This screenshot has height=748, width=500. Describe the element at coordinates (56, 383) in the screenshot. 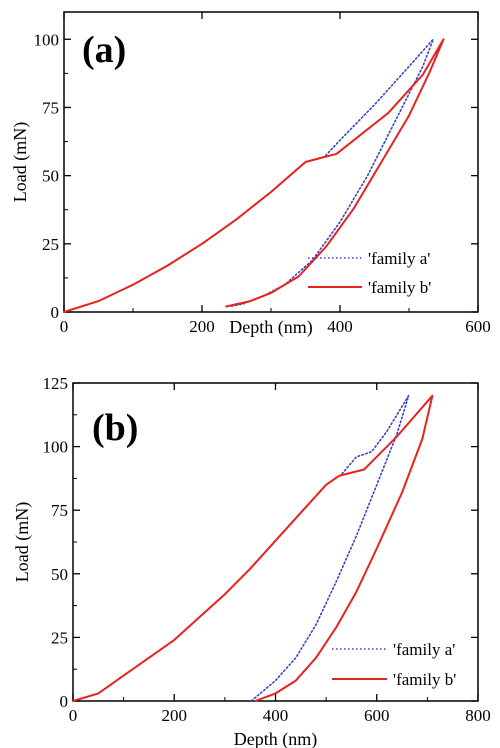

I see `y-tick-label: 125` at that location.